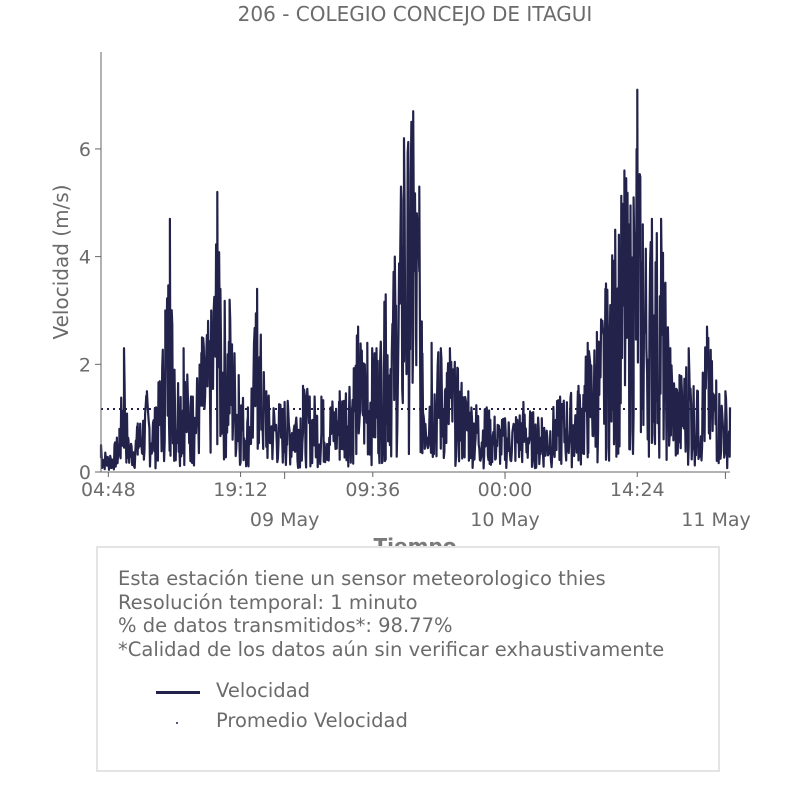 The image size is (806, 806). What do you see at coordinates (61, 261) in the screenshot?
I see `y-axis-label: Velocidad (m/s)` at bounding box center [61, 261].